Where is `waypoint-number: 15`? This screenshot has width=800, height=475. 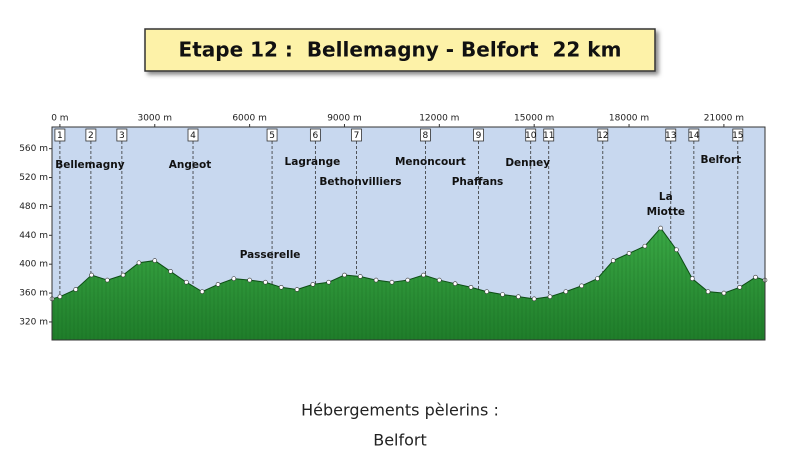 waypoint-number: 15 is located at coordinates (737, 136).